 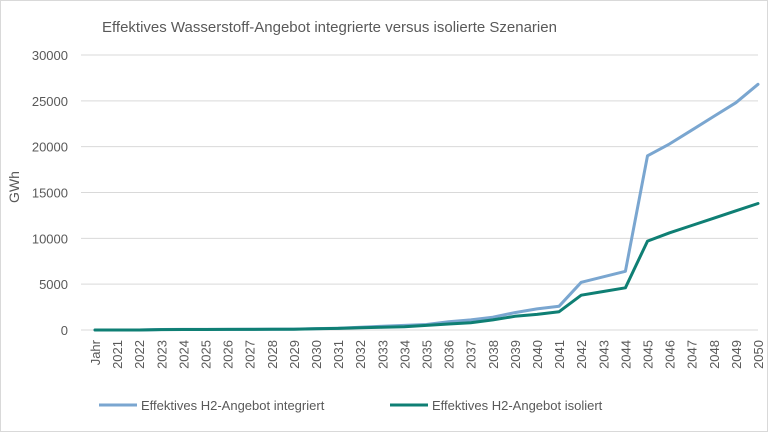 I want to click on y-axis-label: GWh, so click(x=14, y=187).